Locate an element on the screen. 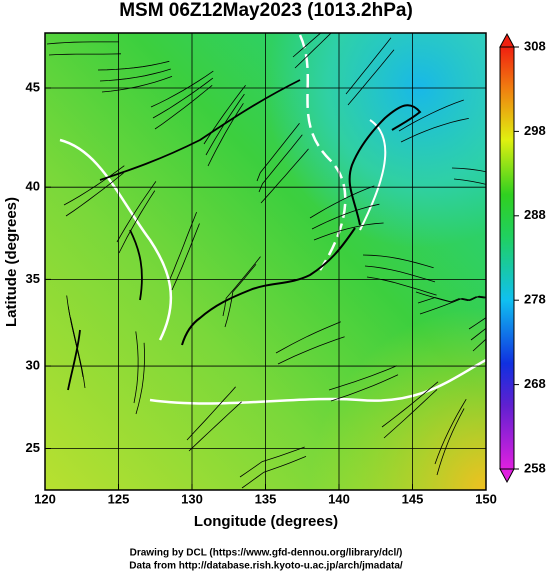 The width and height of the screenshot is (548, 578). y-tick-label: 25 is located at coordinates (33, 447).